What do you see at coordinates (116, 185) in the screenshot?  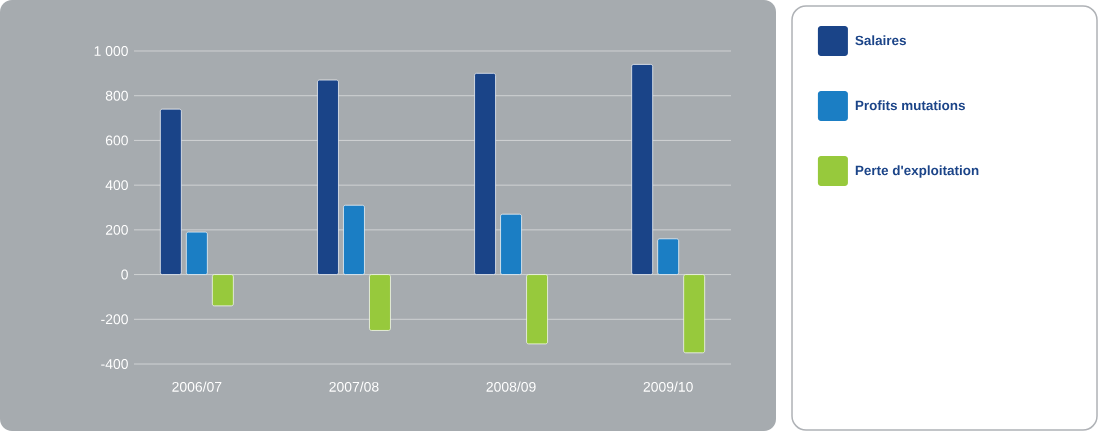 I see `y-tick-label: 400` at bounding box center [116, 185].